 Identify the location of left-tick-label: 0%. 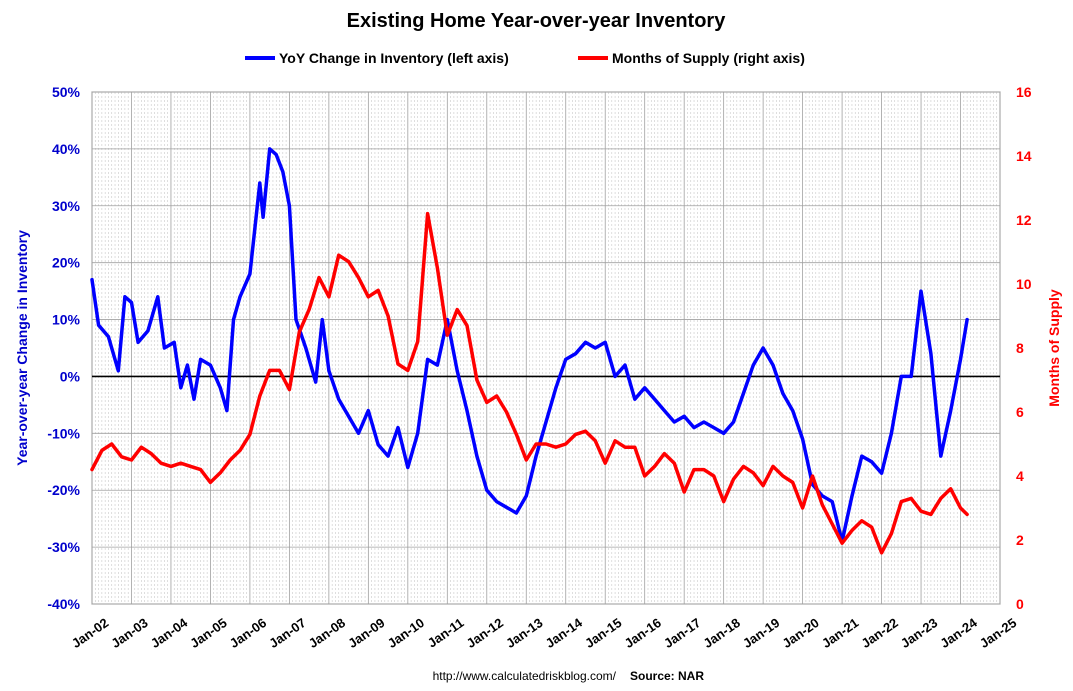
(70, 376).